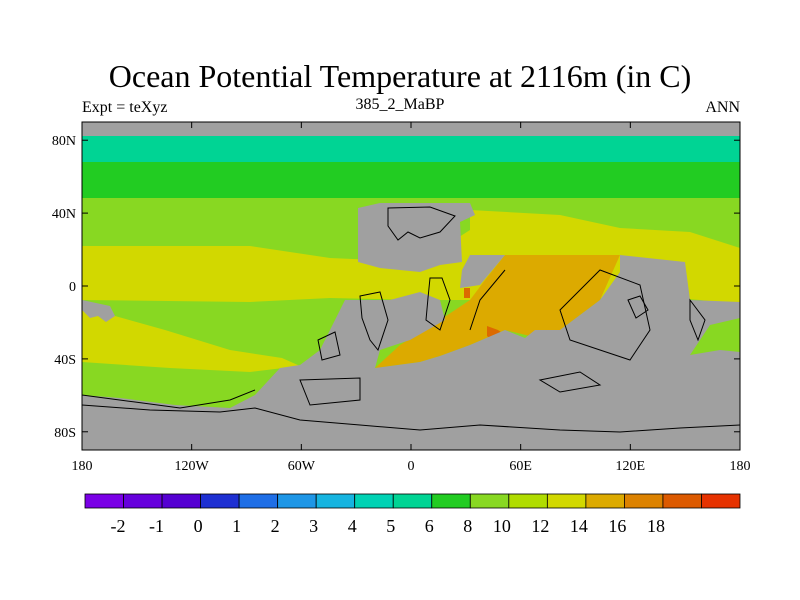 The height and width of the screenshot is (600, 800). What do you see at coordinates (429, 526) in the screenshot?
I see `colorbar-label: 6` at bounding box center [429, 526].